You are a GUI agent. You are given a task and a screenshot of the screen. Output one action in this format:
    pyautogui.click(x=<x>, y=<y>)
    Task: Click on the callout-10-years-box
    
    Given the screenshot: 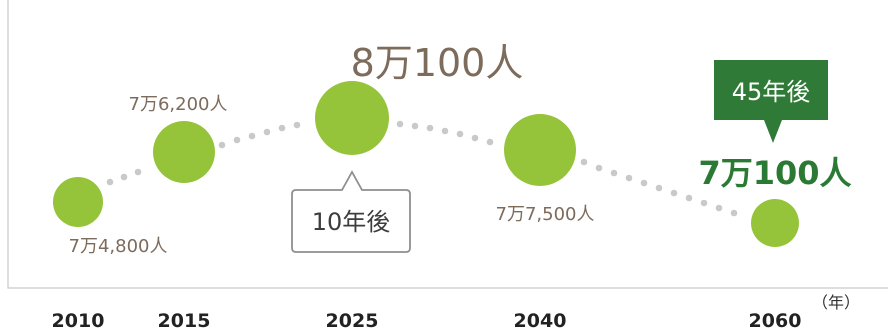 What is the action you would take?
    pyautogui.click(x=351, y=211)
    